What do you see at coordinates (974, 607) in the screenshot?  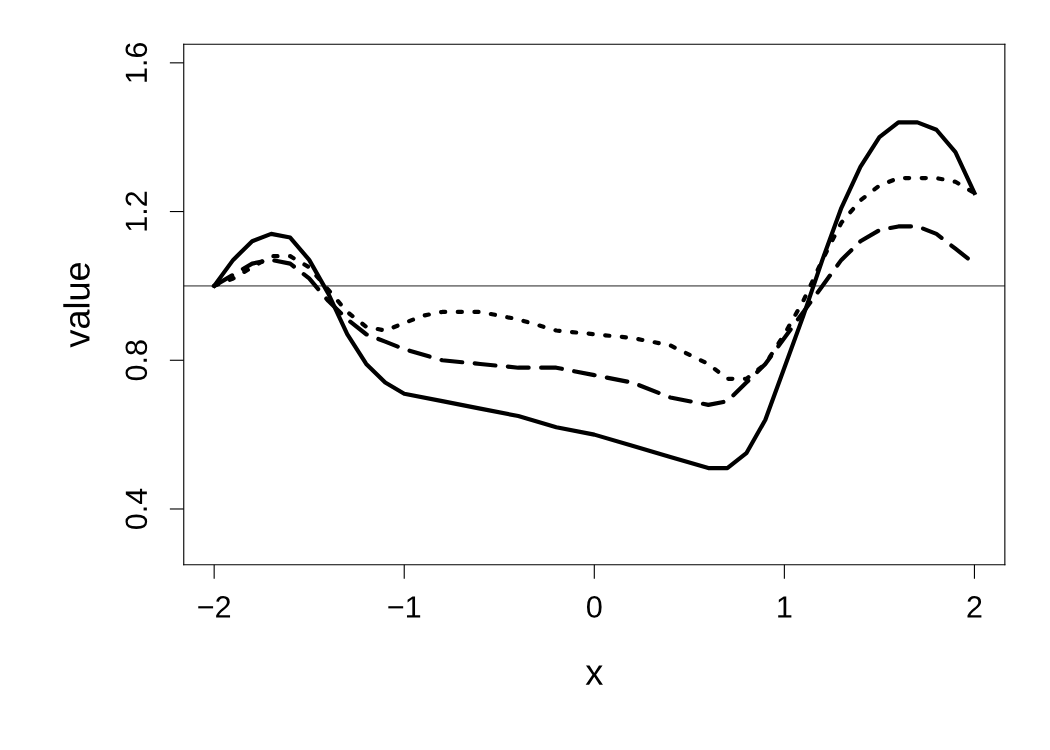 I see `x-tick-label: 2` at bounding box center [974, 607].